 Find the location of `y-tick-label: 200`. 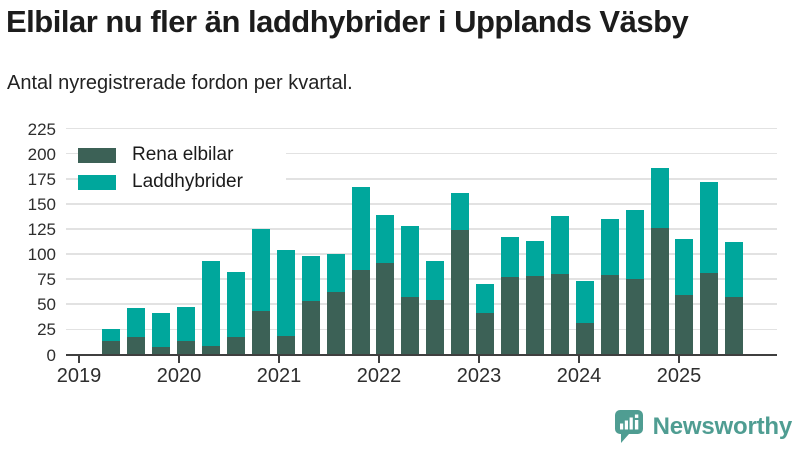

y-tick-label: 200 is located at coordinates (41, 154).